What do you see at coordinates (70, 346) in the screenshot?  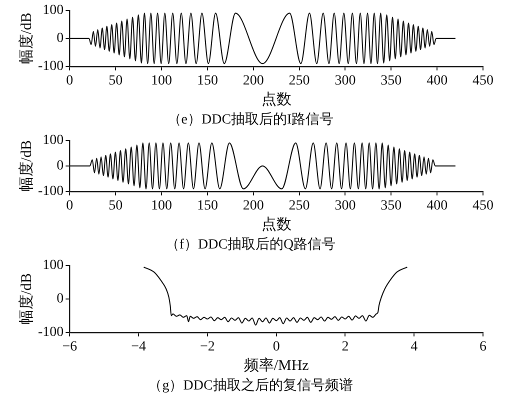 I see `x-tick-label: −6` at bounding box center [70, 346].